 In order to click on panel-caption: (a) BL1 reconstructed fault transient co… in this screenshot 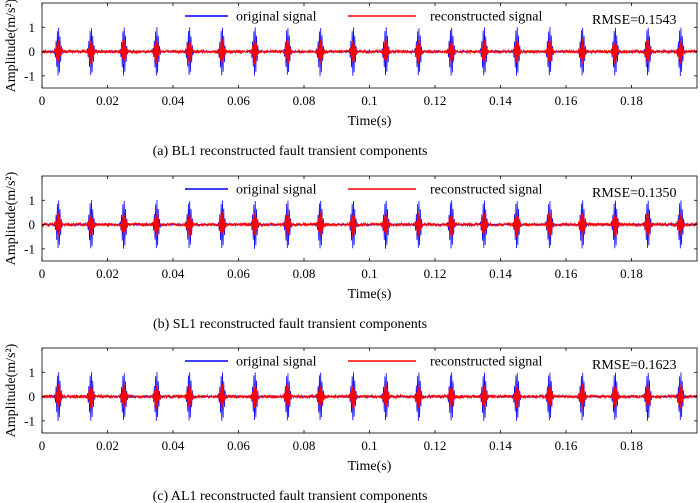, I will do `click(290, 151)`.